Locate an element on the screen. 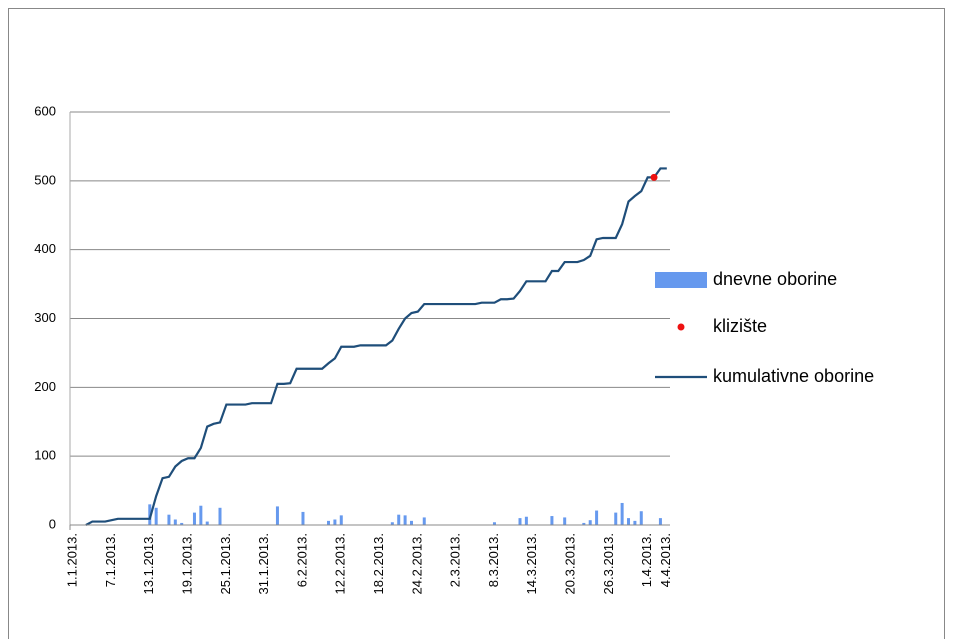 Image resolution: width=954 pixels, height=644 pixels. x-tick-label: 31.1.2013. is located at coordinates (263, 563).